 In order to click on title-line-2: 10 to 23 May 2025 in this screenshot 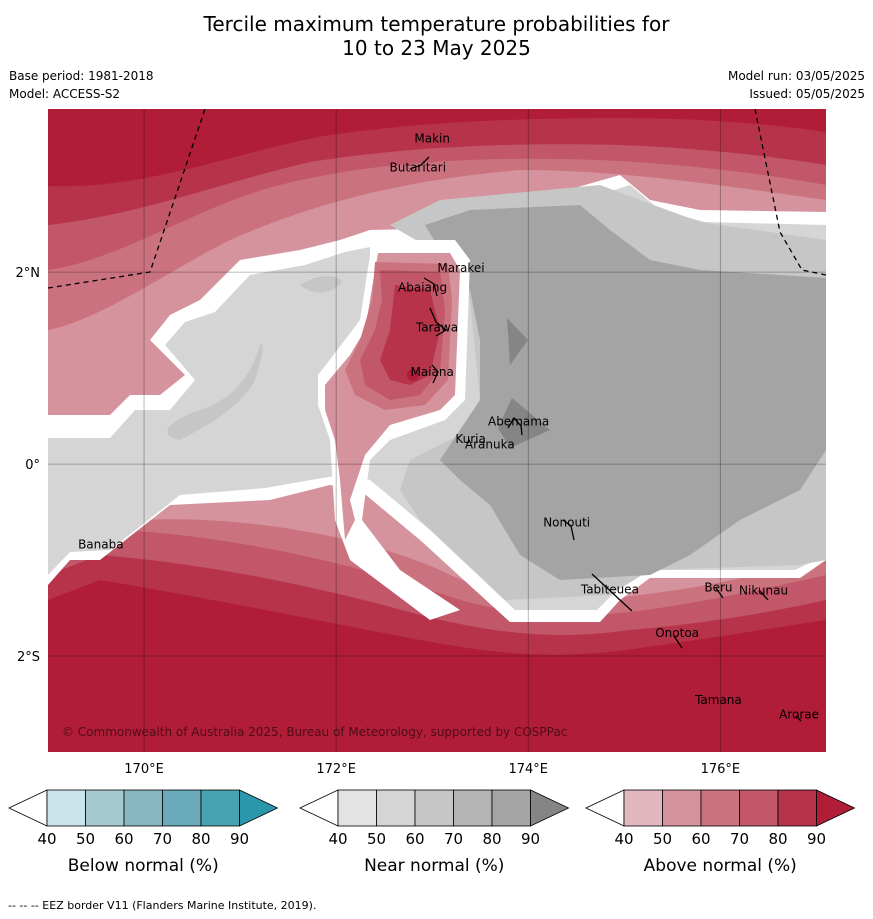, I will do `click(436, 48)`.